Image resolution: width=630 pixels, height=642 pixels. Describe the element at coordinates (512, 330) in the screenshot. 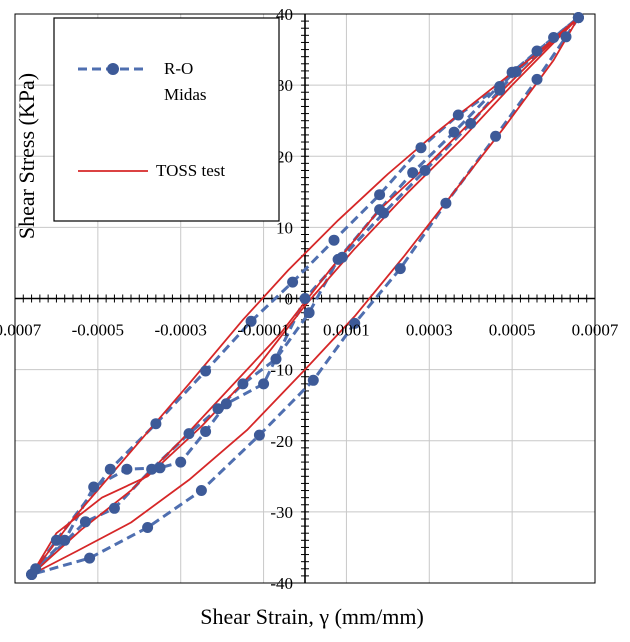

I see `x-tick-label: 0.0005` at that location.